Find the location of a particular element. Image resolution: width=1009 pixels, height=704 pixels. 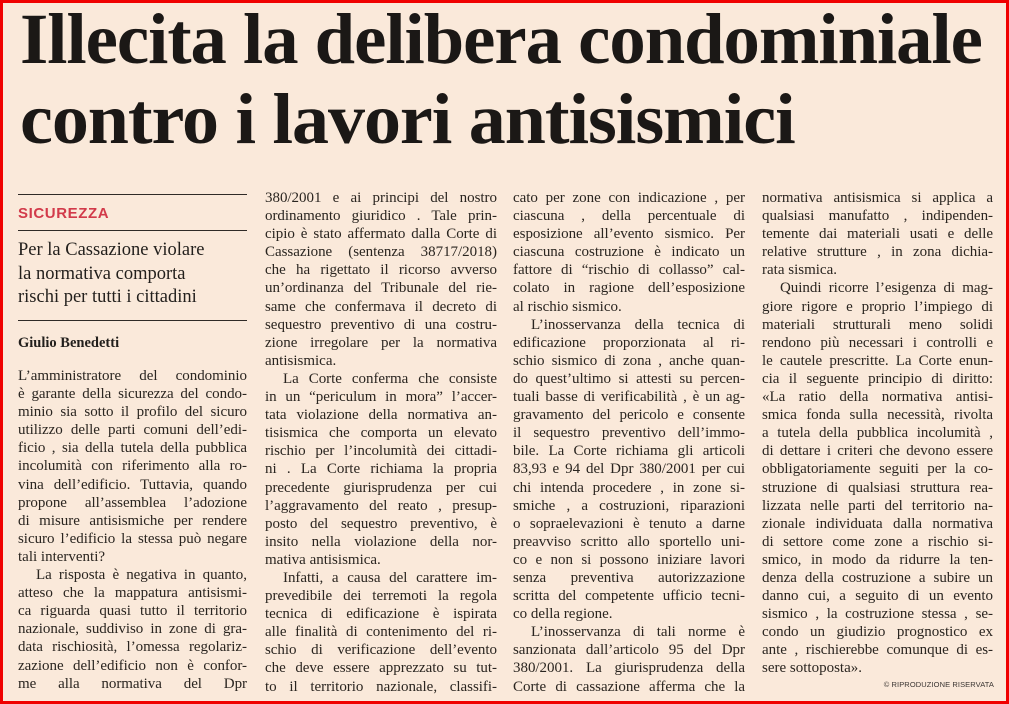

text-line: prevedibile dei terremoti la regola is located at coordinates (381, 596).